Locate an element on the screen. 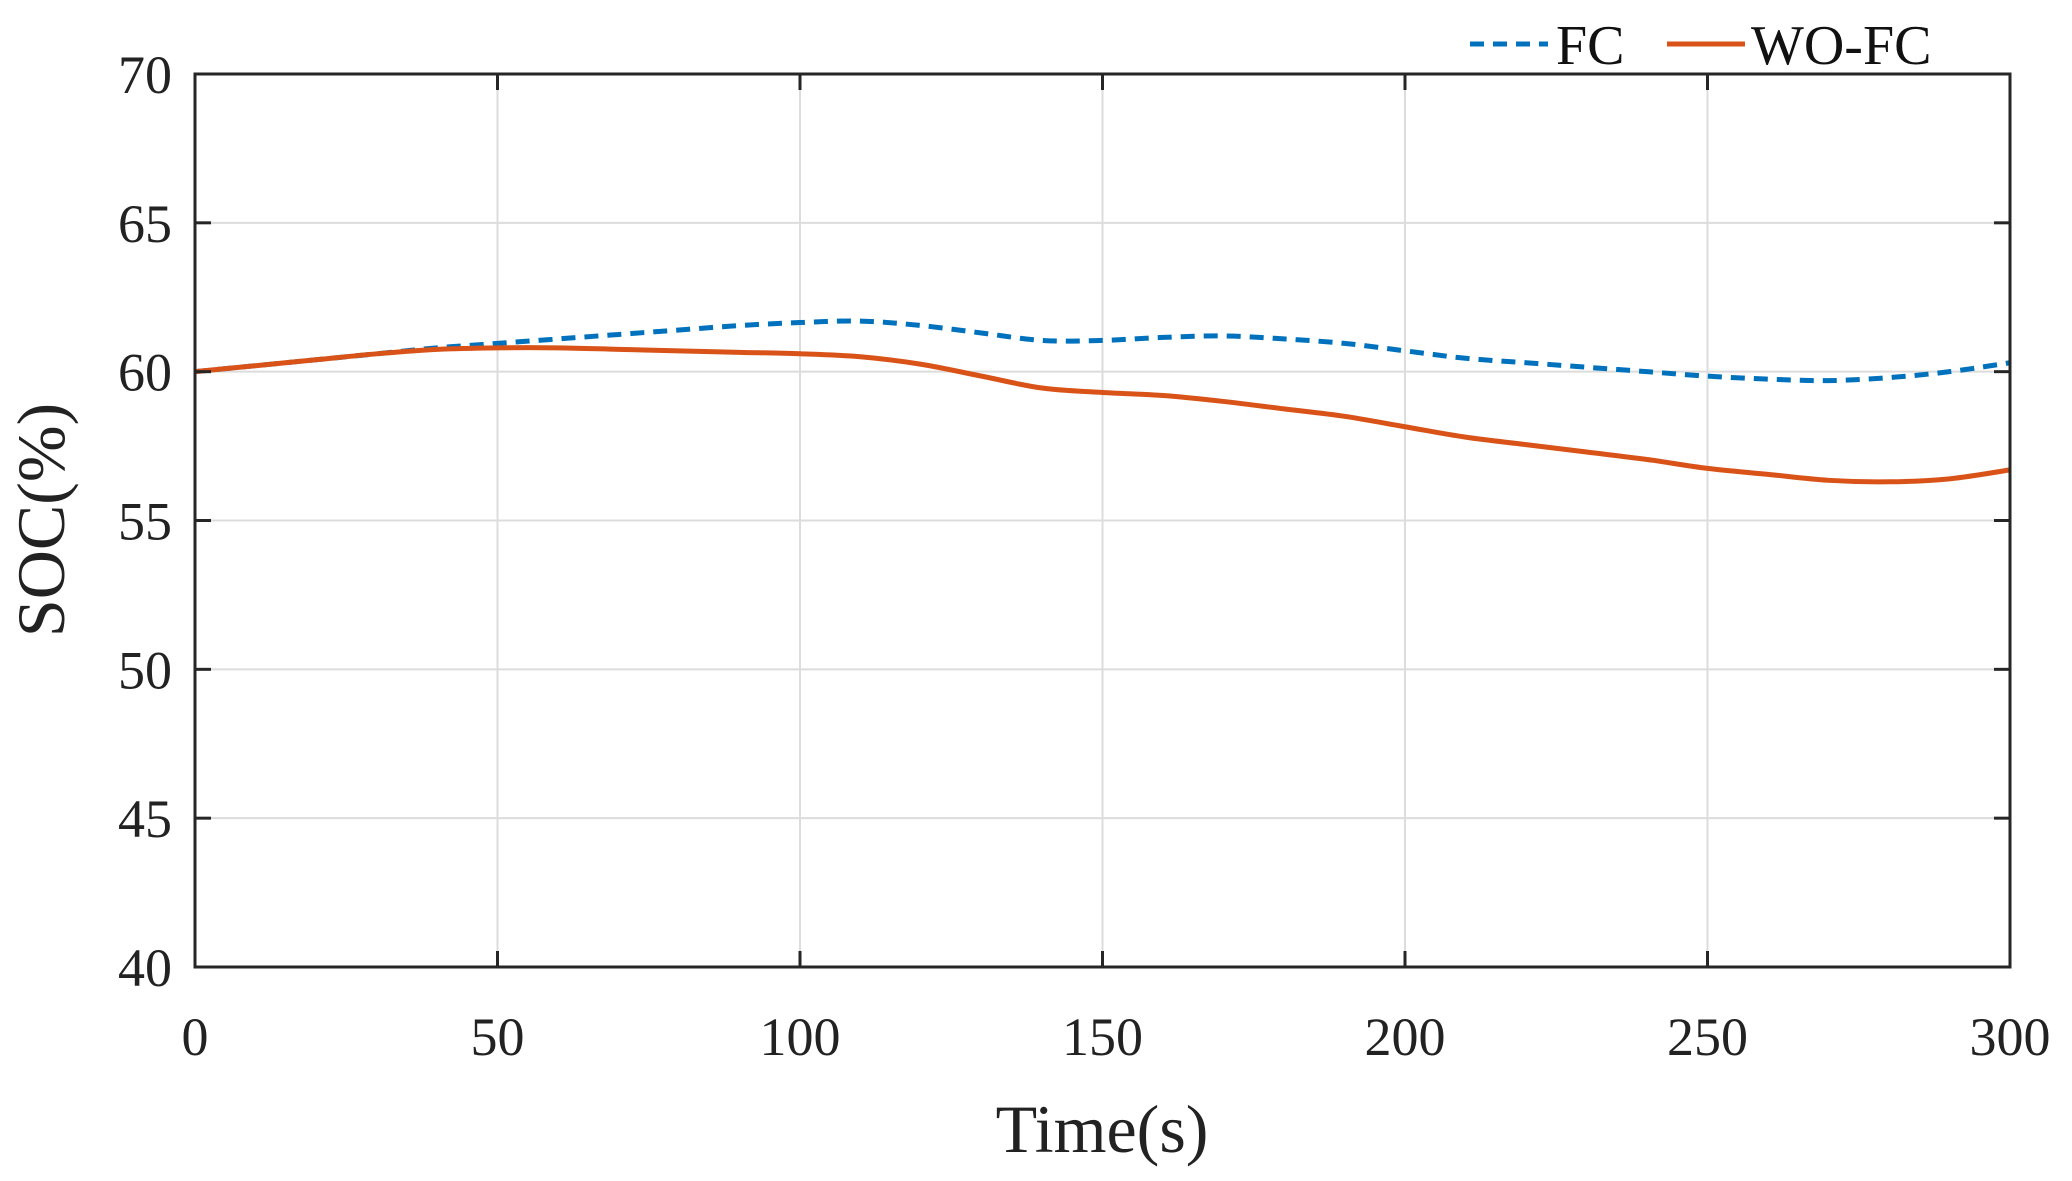  y-tick-label: 55 is located at coordinates (145, 522).